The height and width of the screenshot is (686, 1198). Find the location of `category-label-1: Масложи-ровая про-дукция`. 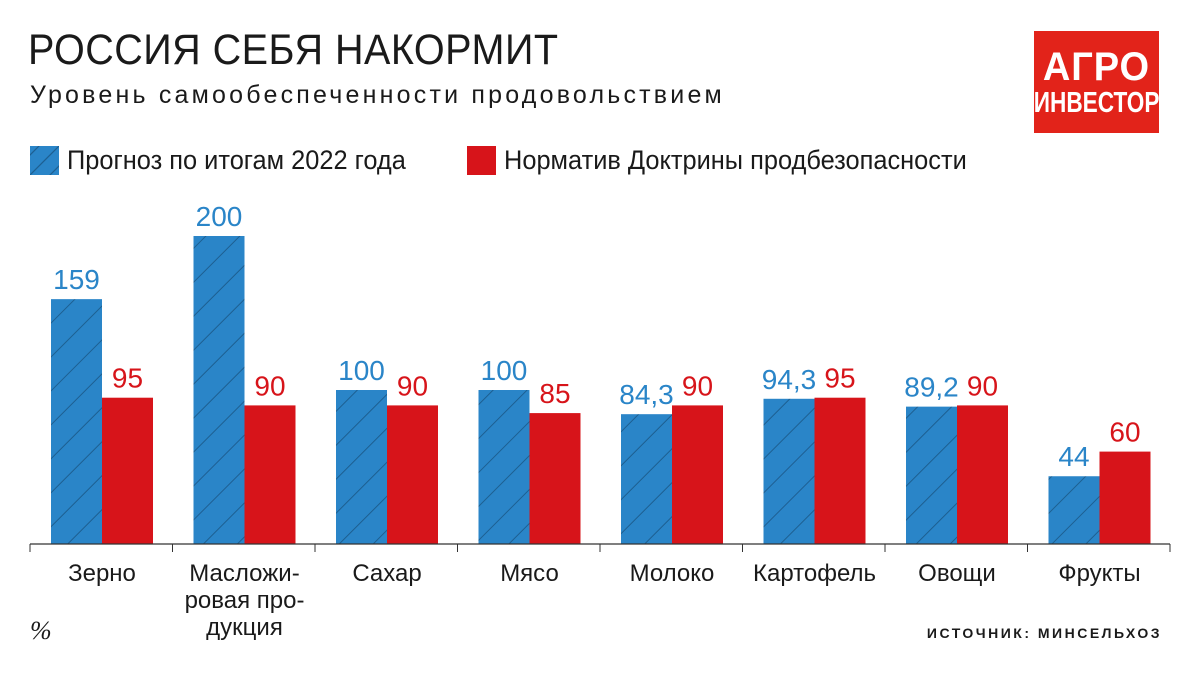

category-label-1: Масложи-ровая про-дукция is located at coordinates (245, 600).